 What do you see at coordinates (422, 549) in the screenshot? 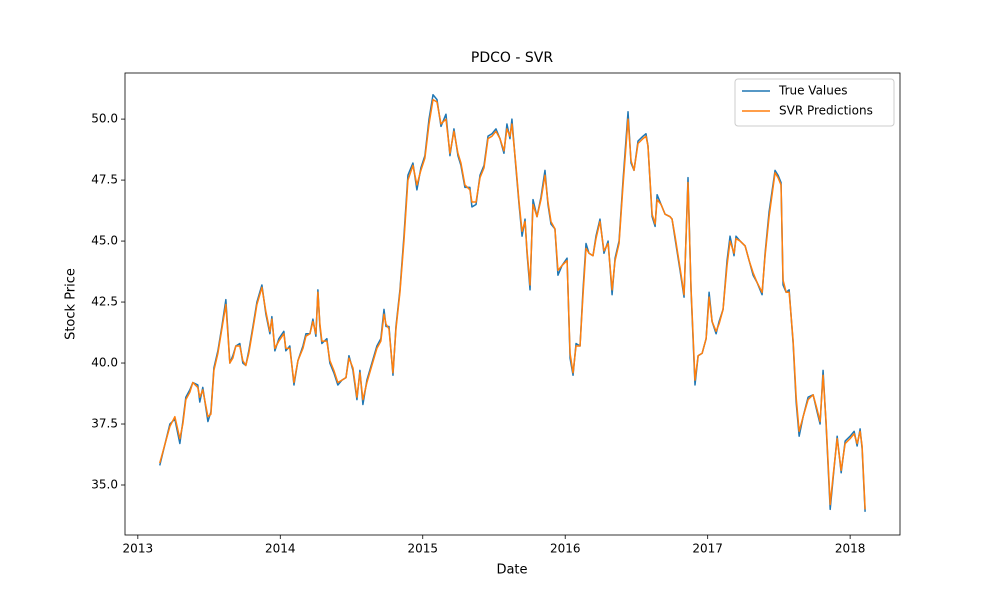
I see `x-tick-label: 2015` at bounding box center [422, 549].